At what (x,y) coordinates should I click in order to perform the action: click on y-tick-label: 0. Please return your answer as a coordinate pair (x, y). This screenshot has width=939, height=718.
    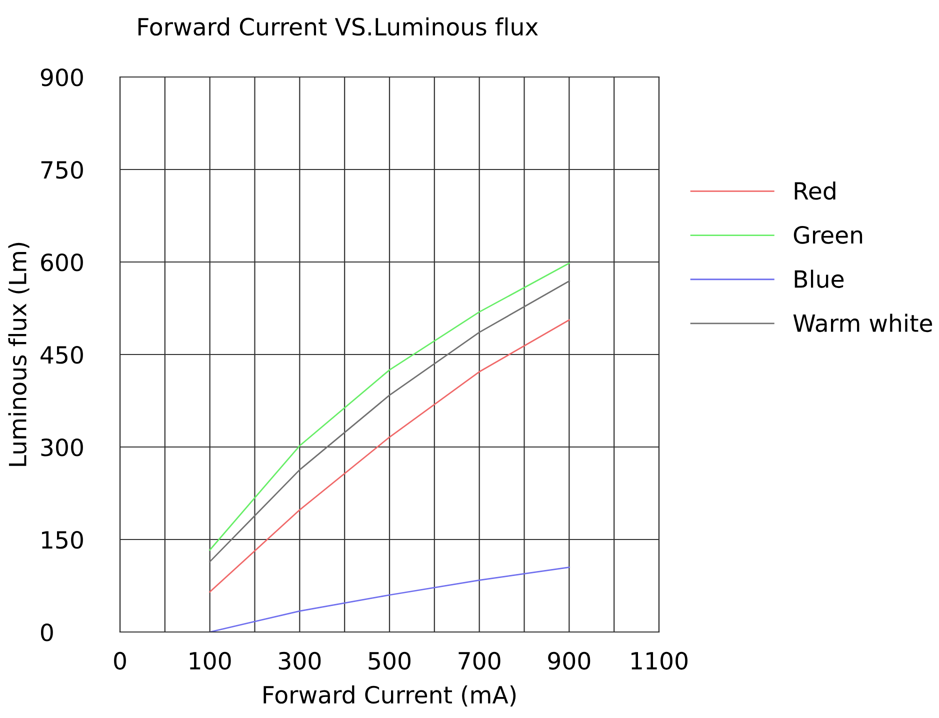
    Looking at the image, I should click on (47, 632).